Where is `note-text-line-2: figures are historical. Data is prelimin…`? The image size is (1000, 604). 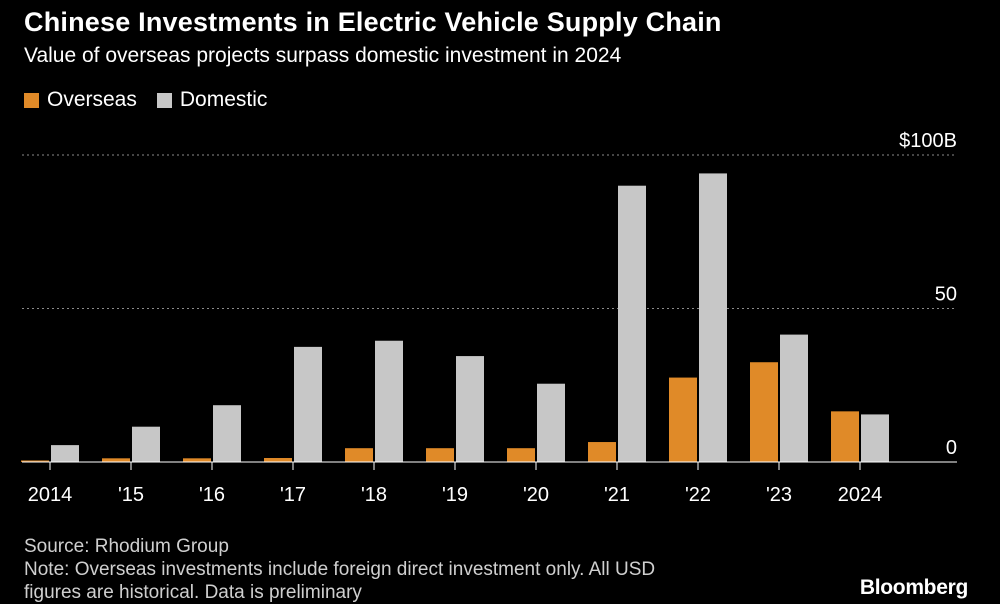
note-text-line-2: figures are historical. Data is prelimin… is located at coordinates (193, 592).